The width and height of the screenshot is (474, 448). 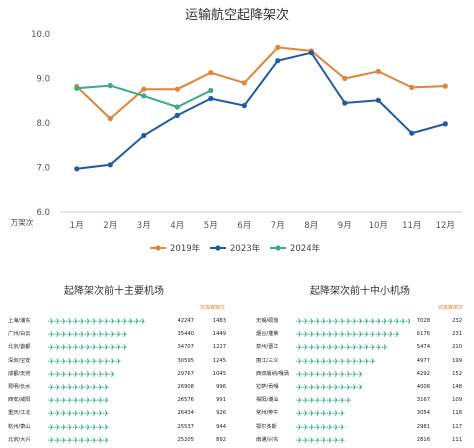 I want to click on airport-name: 西双版纳/嘎洒, so click(x=272, y=373).